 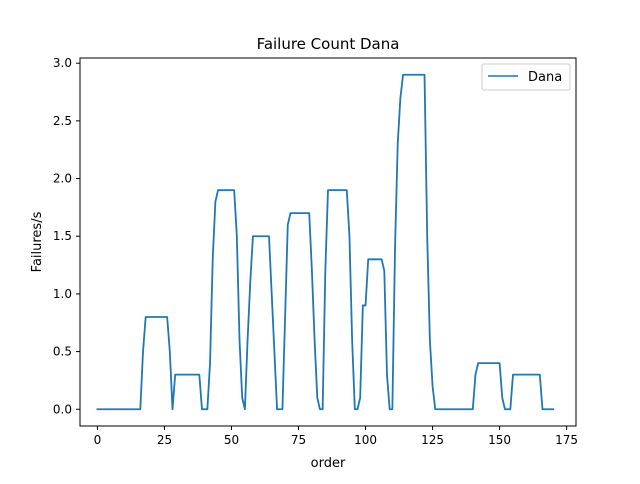 I want to click on legend-box, so click(x=526, y=77).